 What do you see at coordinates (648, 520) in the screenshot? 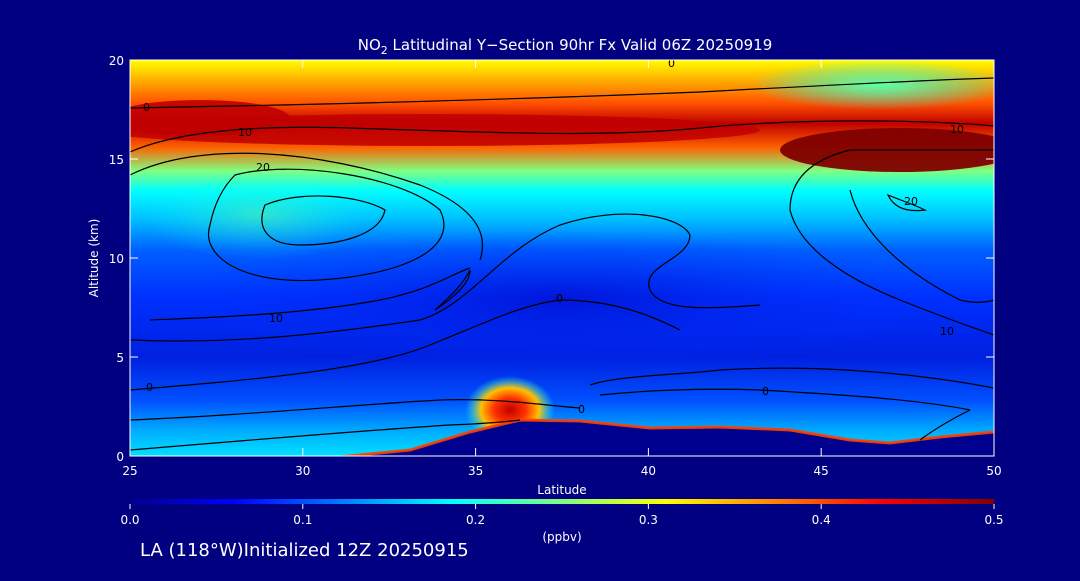
I see `colorbar-tick-label: 0.3` at bounding box center [648, 520].